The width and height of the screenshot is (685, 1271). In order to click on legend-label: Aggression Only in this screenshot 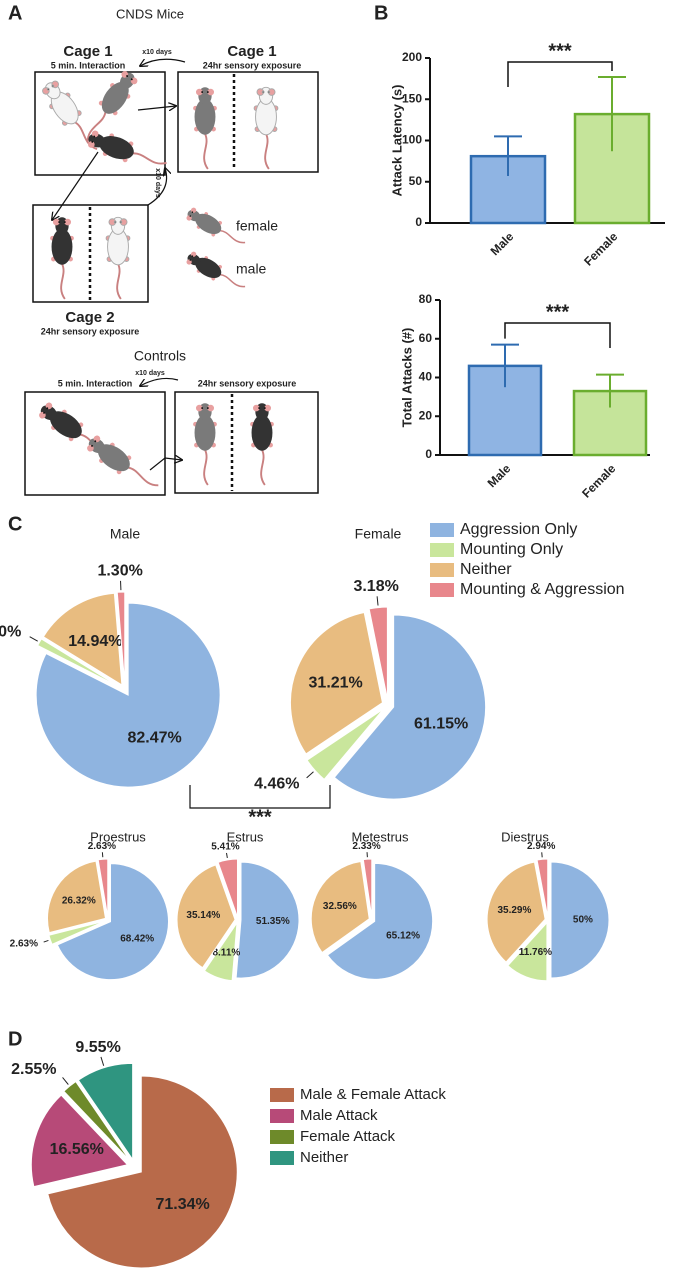, I will do `click(518, 529)`.